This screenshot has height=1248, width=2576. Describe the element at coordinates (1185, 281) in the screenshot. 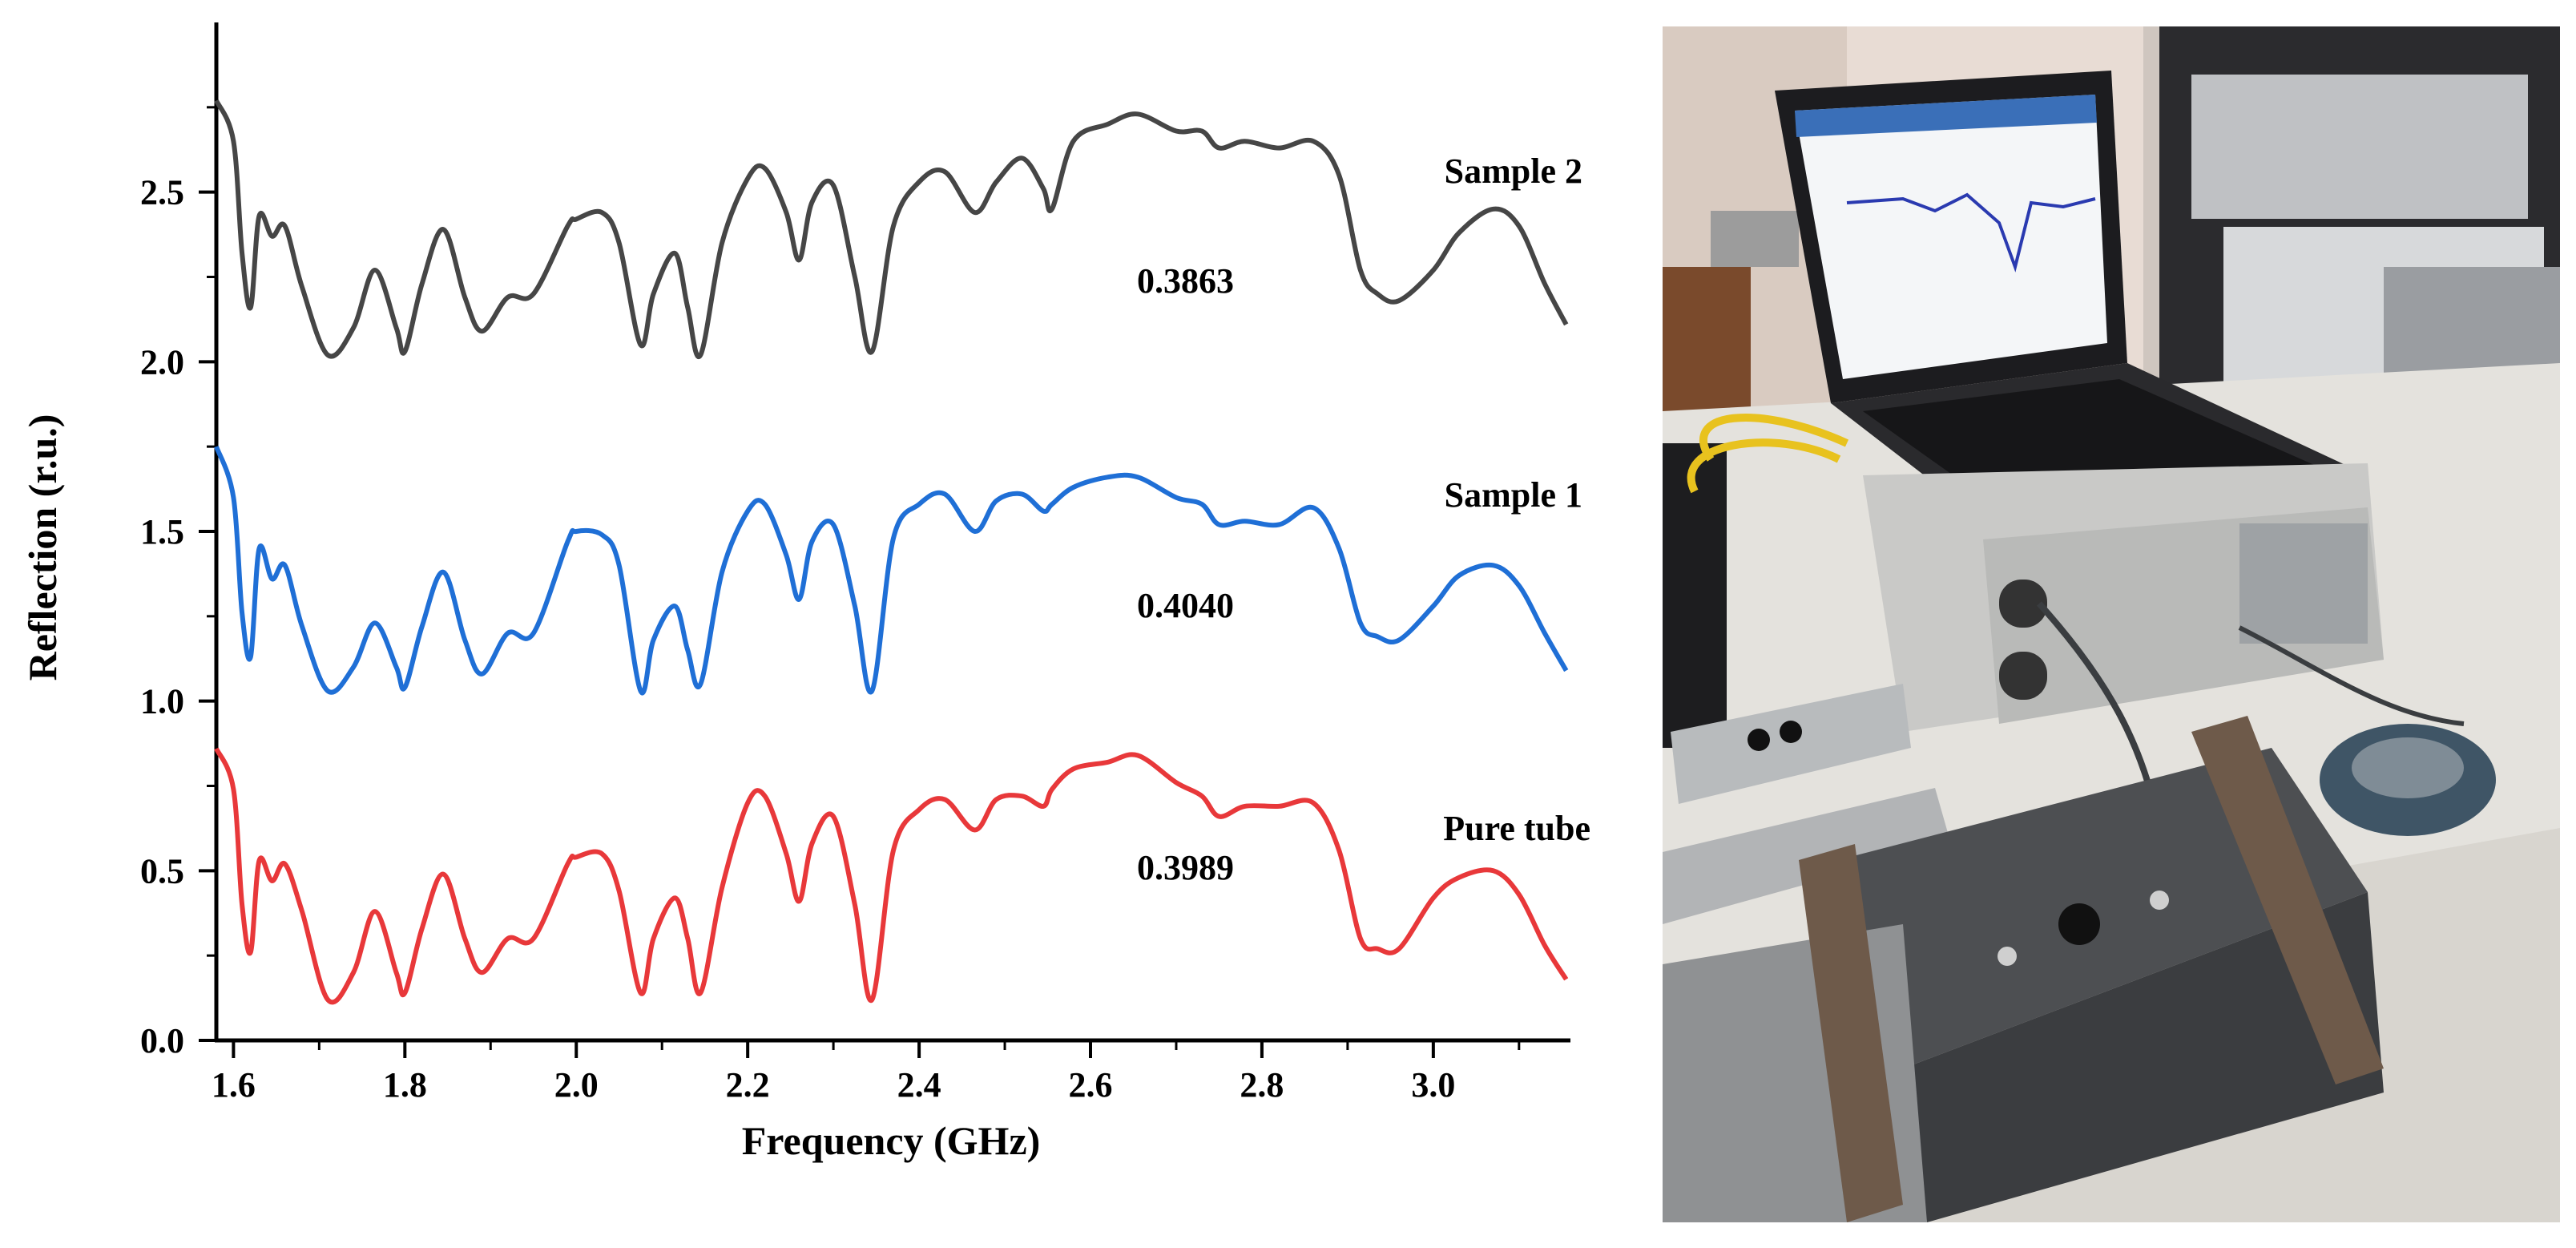

I see `series-annotation-sample-2: 0.3863` at that location.